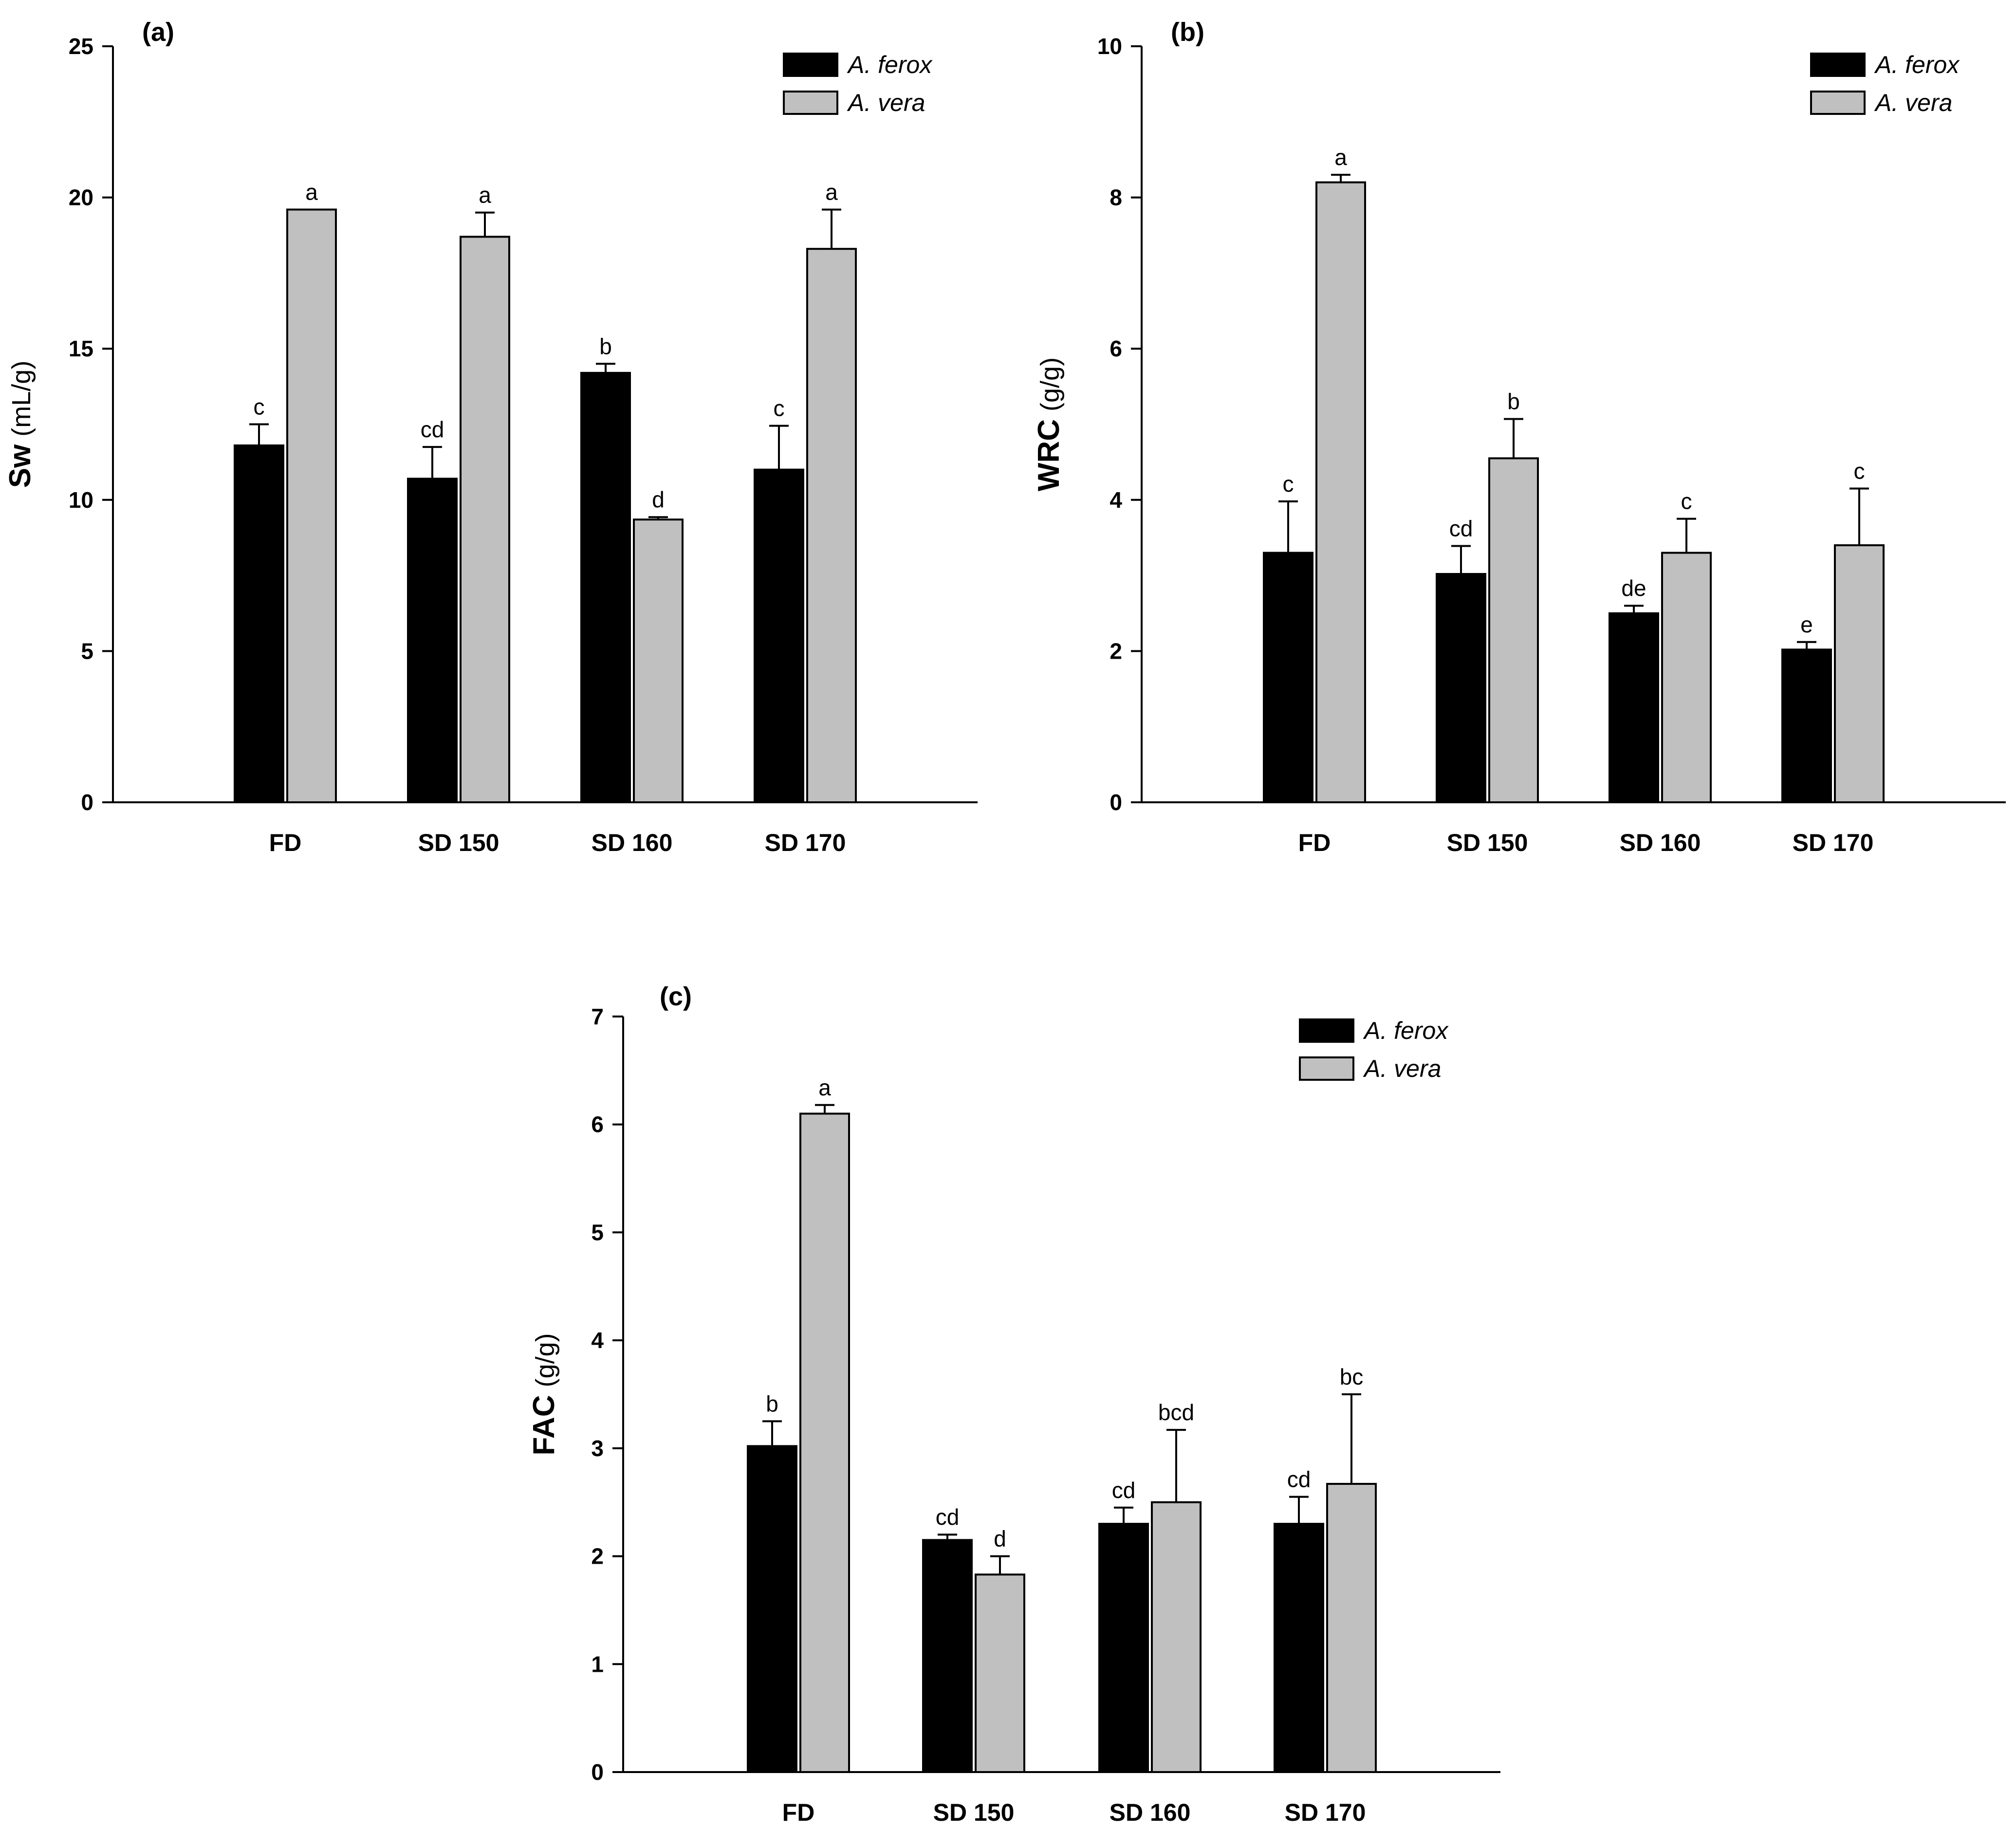 The image size is (2016, 1830). What do you see at coordinates (597, 1448) in the screenshot?
I see `y-tick-label: 3` at bounding box center [597, 1448].